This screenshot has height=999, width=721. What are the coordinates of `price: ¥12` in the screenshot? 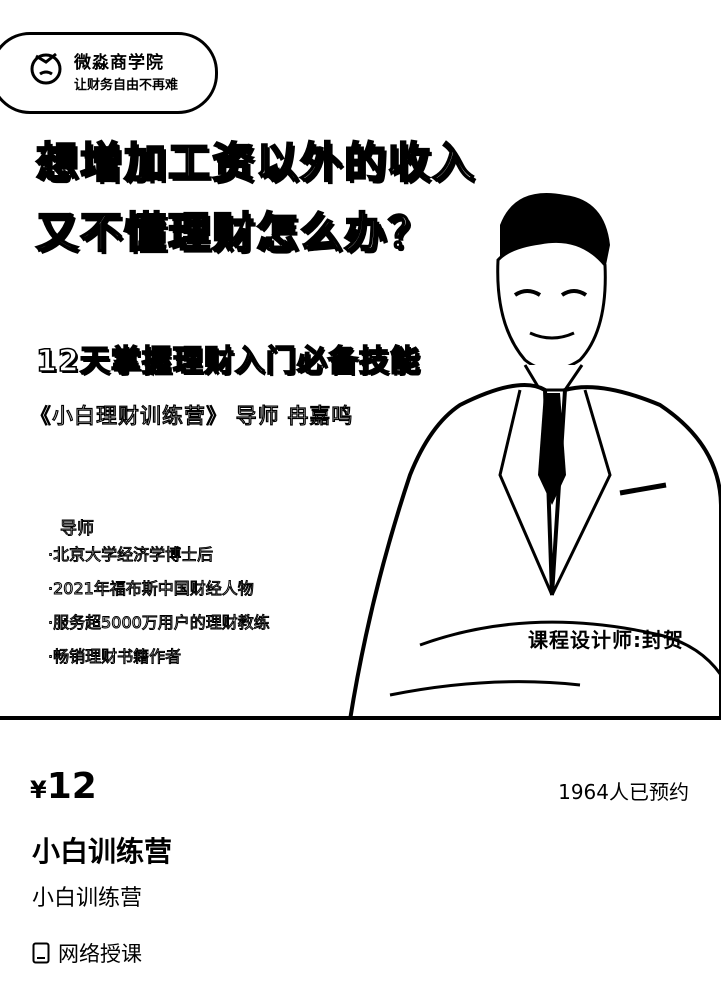 It's located at (63, 786).